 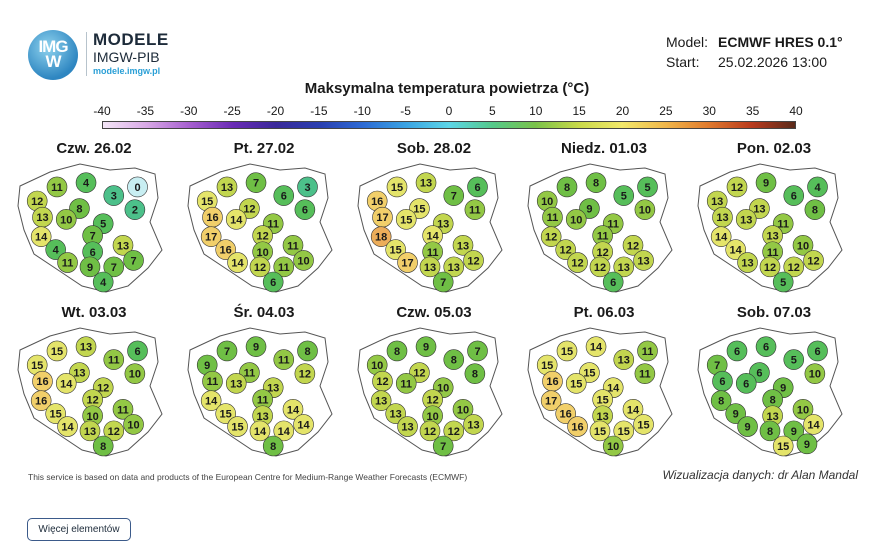 I want to click on colorbar-ticks: -40 -35 -30 -25 -20 -15 -10 -5 0 5 10 15 20 25 30 35 40, so click(x=447, y=111).